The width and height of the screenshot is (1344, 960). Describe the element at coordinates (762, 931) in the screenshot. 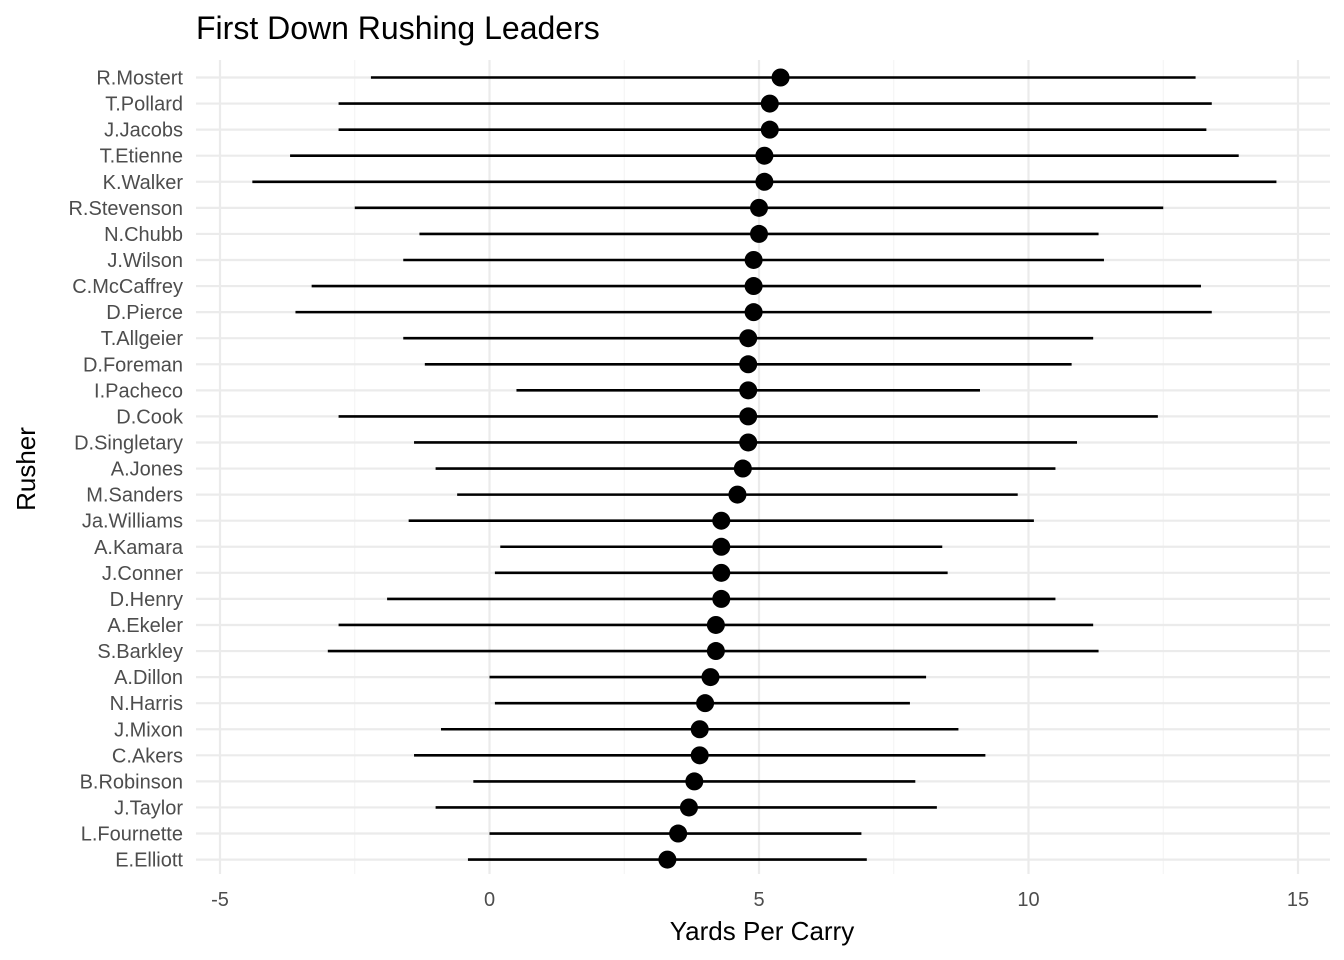

I see `x-axis-title: Yards Per Carry` at that location.